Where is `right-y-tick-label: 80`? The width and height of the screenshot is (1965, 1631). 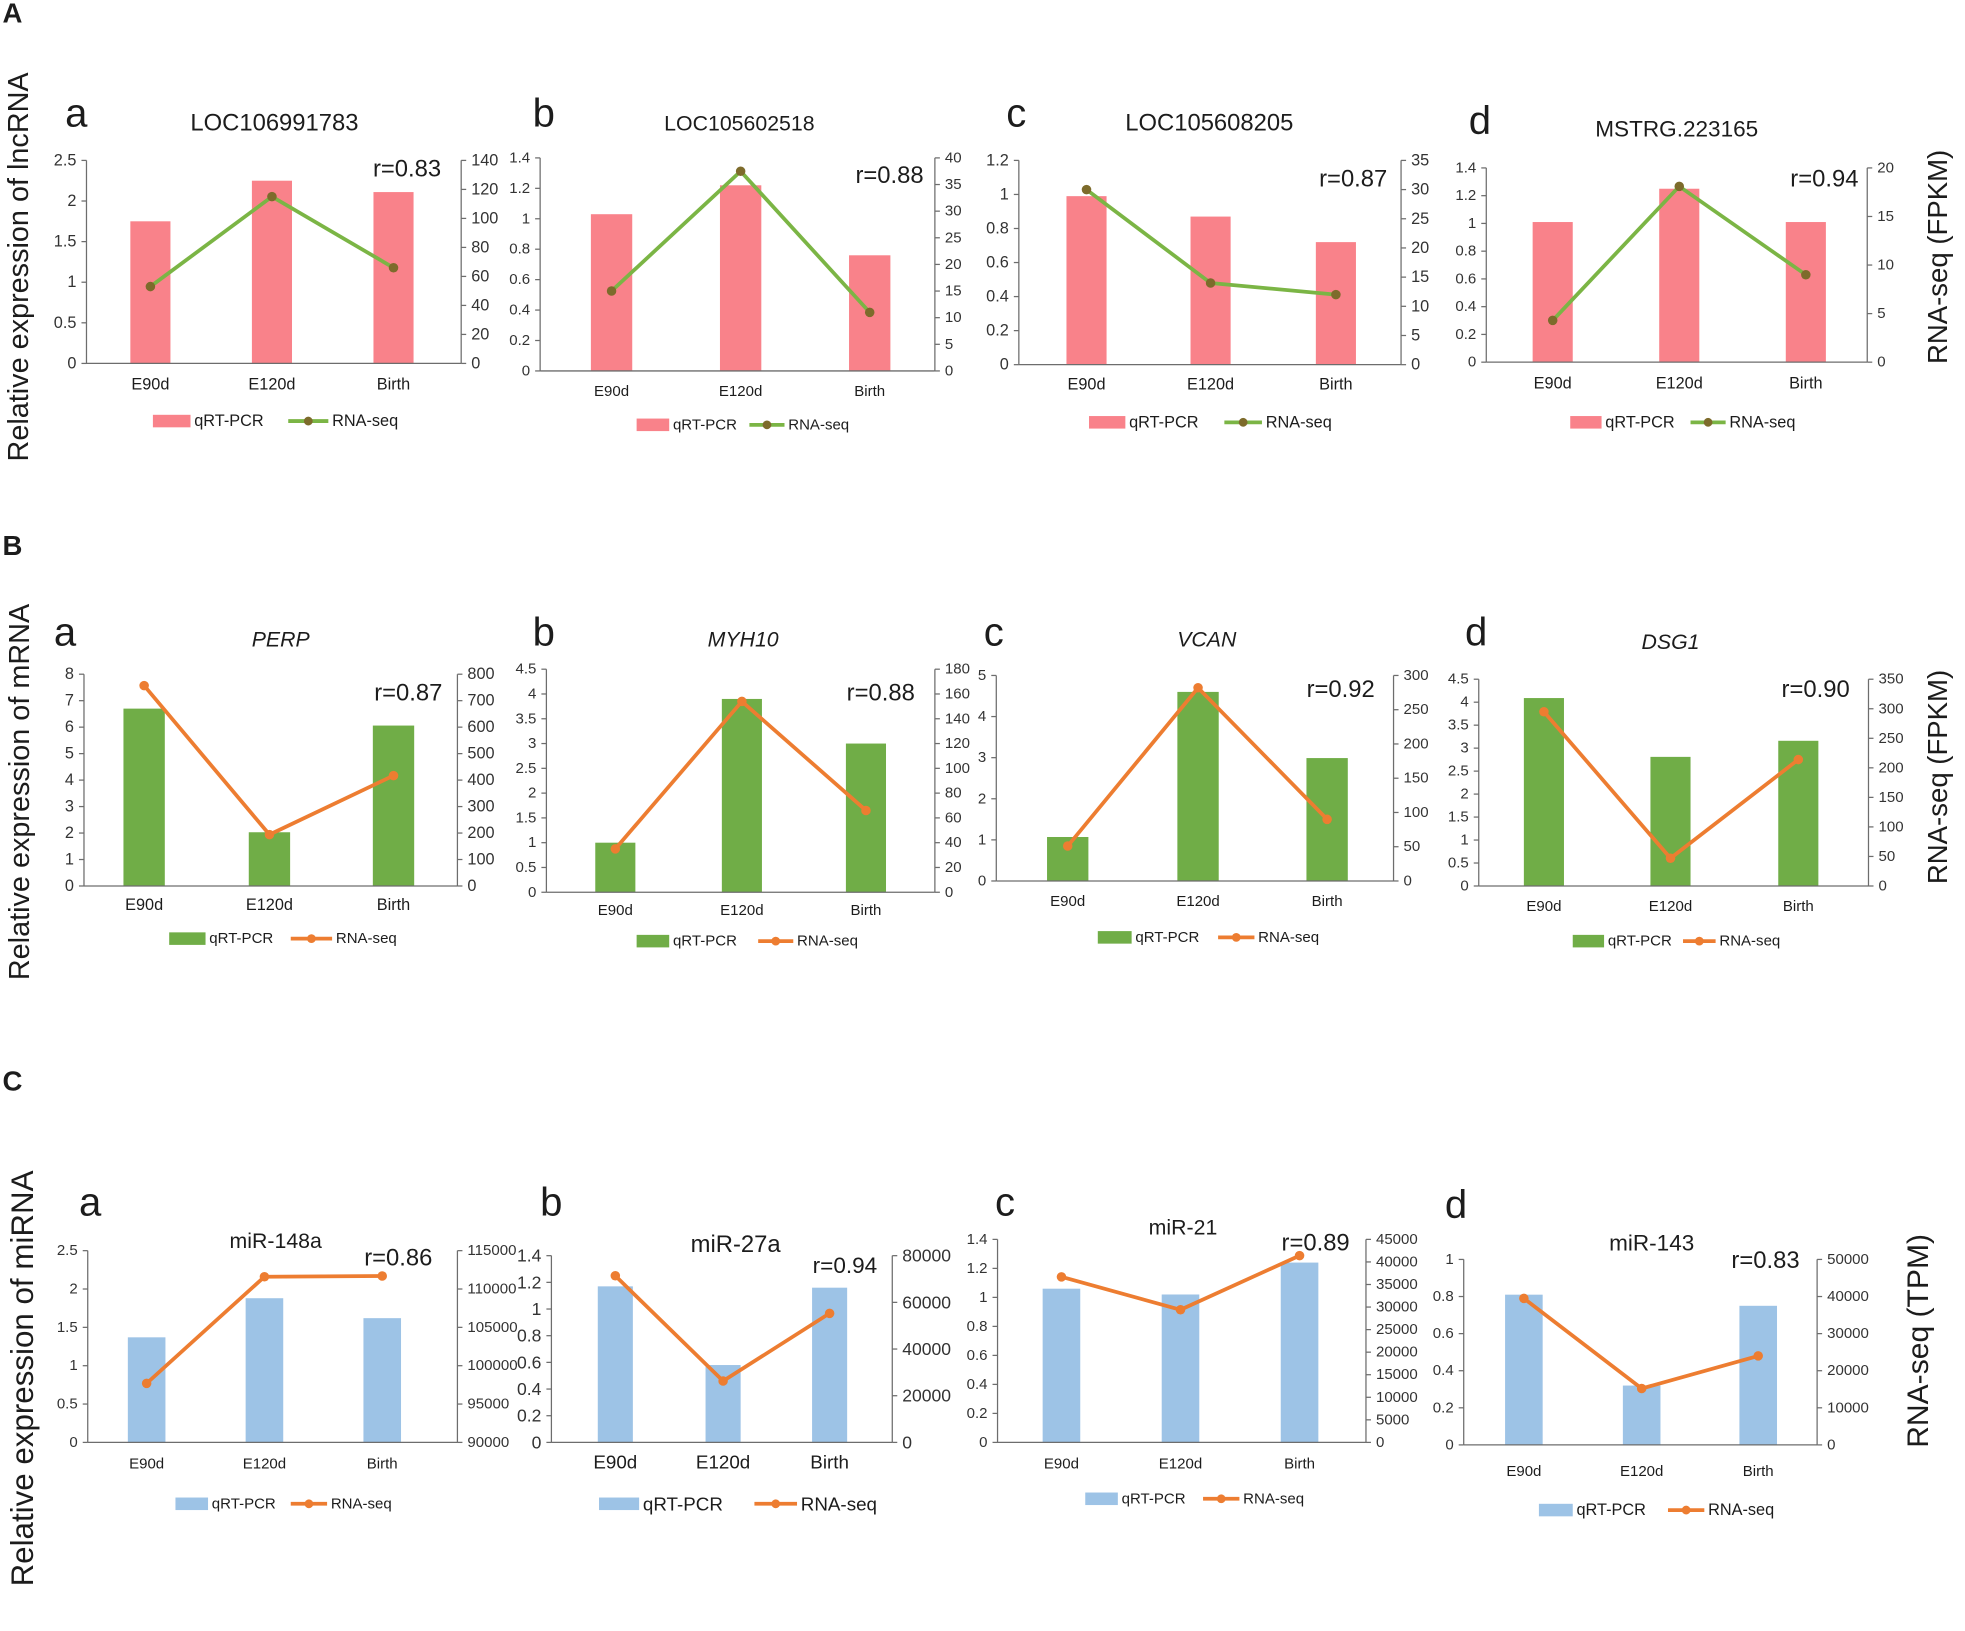
right-y-tick-label: 80 is located at coordinates (953, 793).